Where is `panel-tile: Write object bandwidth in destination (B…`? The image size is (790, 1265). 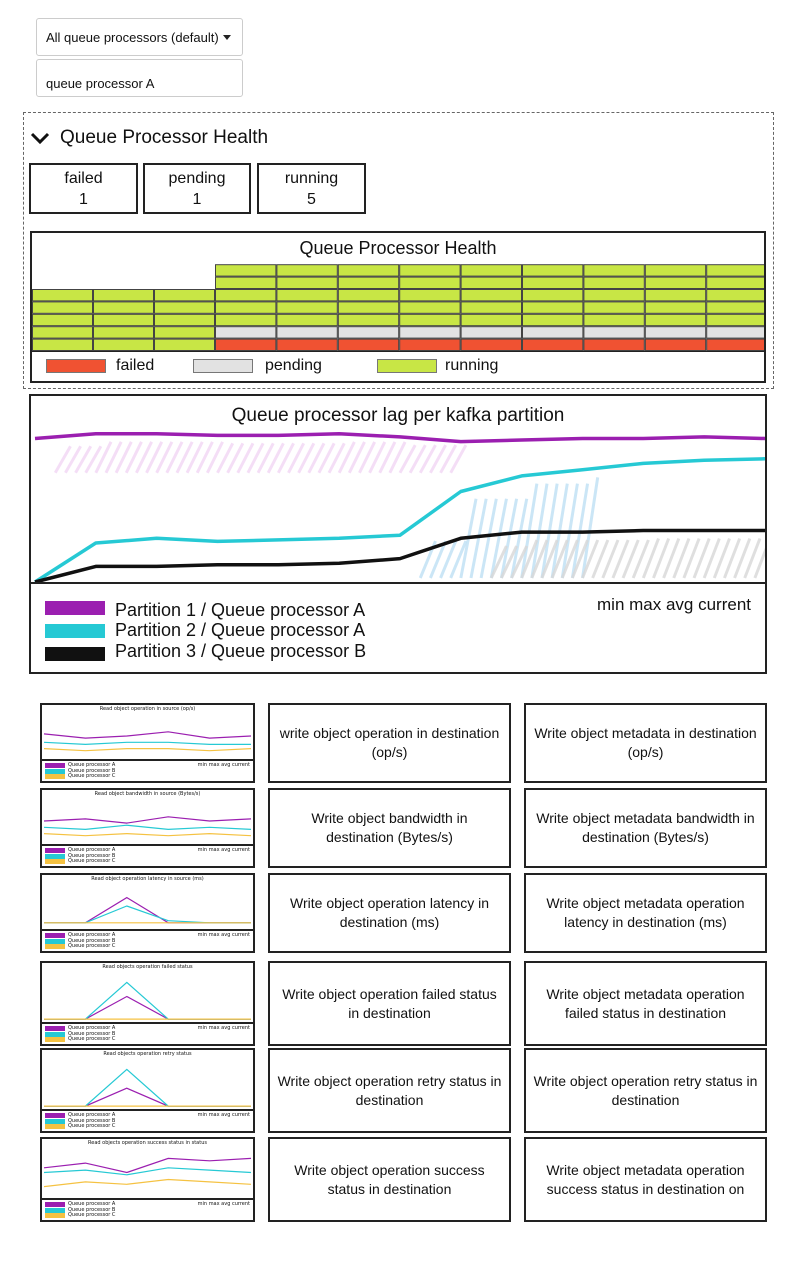 panel-tile: Write object bandwidth in destination (B… is located at coordinates (389, 828).